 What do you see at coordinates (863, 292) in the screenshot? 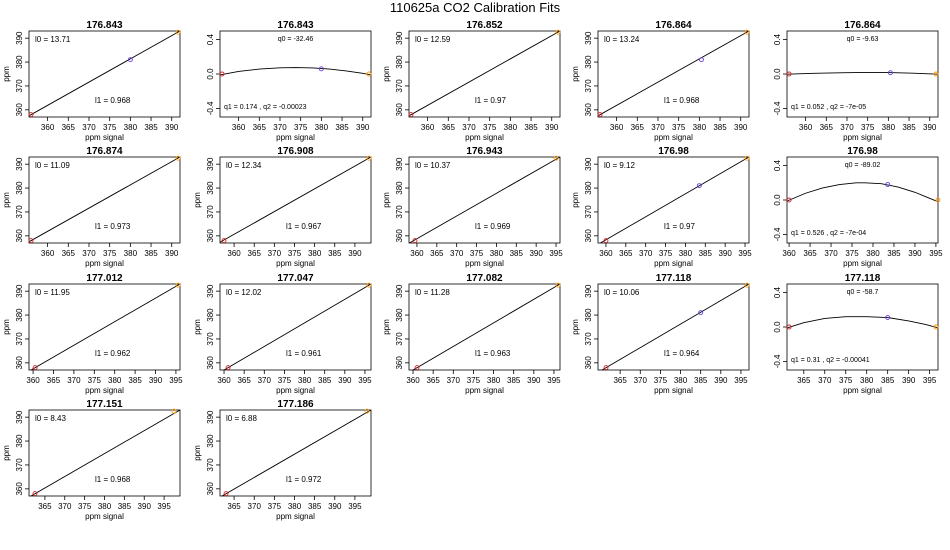
I see `q0-annotation: q0 = -58.7` at bounding box center [863, 292].